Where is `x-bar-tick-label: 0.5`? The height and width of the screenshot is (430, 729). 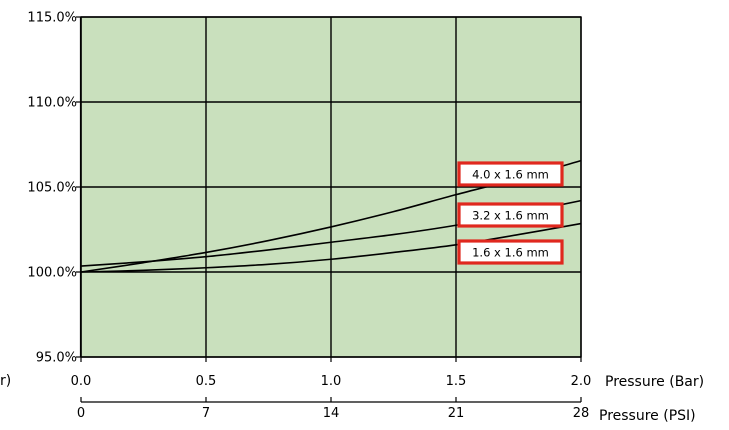
x-bar-tick-label: 0.5 is located at coordinates (206, 381).